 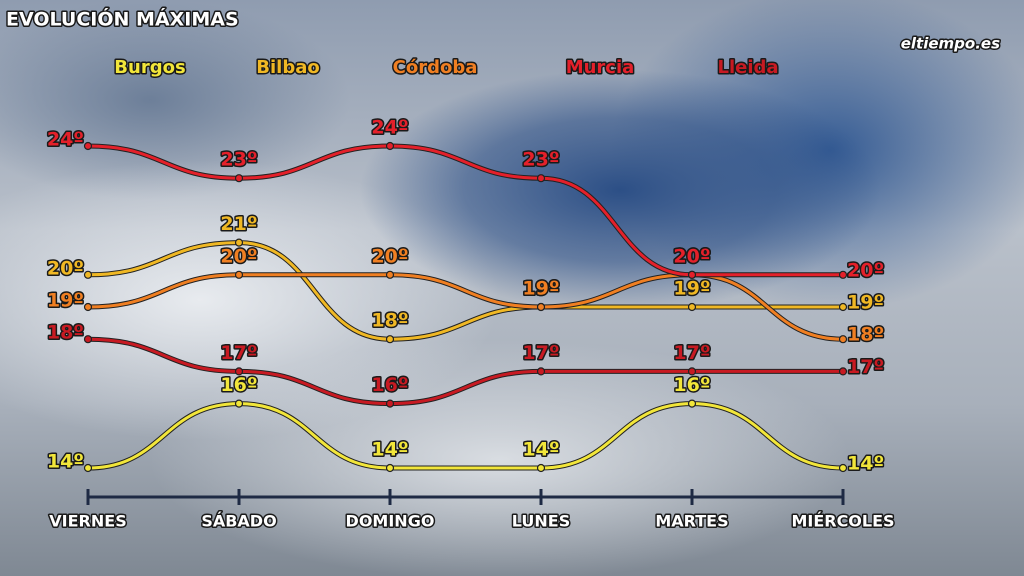 What do you see at coordinates (950, 44) in the screenshot?
I see `logo: eltiempo.es` at bounding box center [950, 44].